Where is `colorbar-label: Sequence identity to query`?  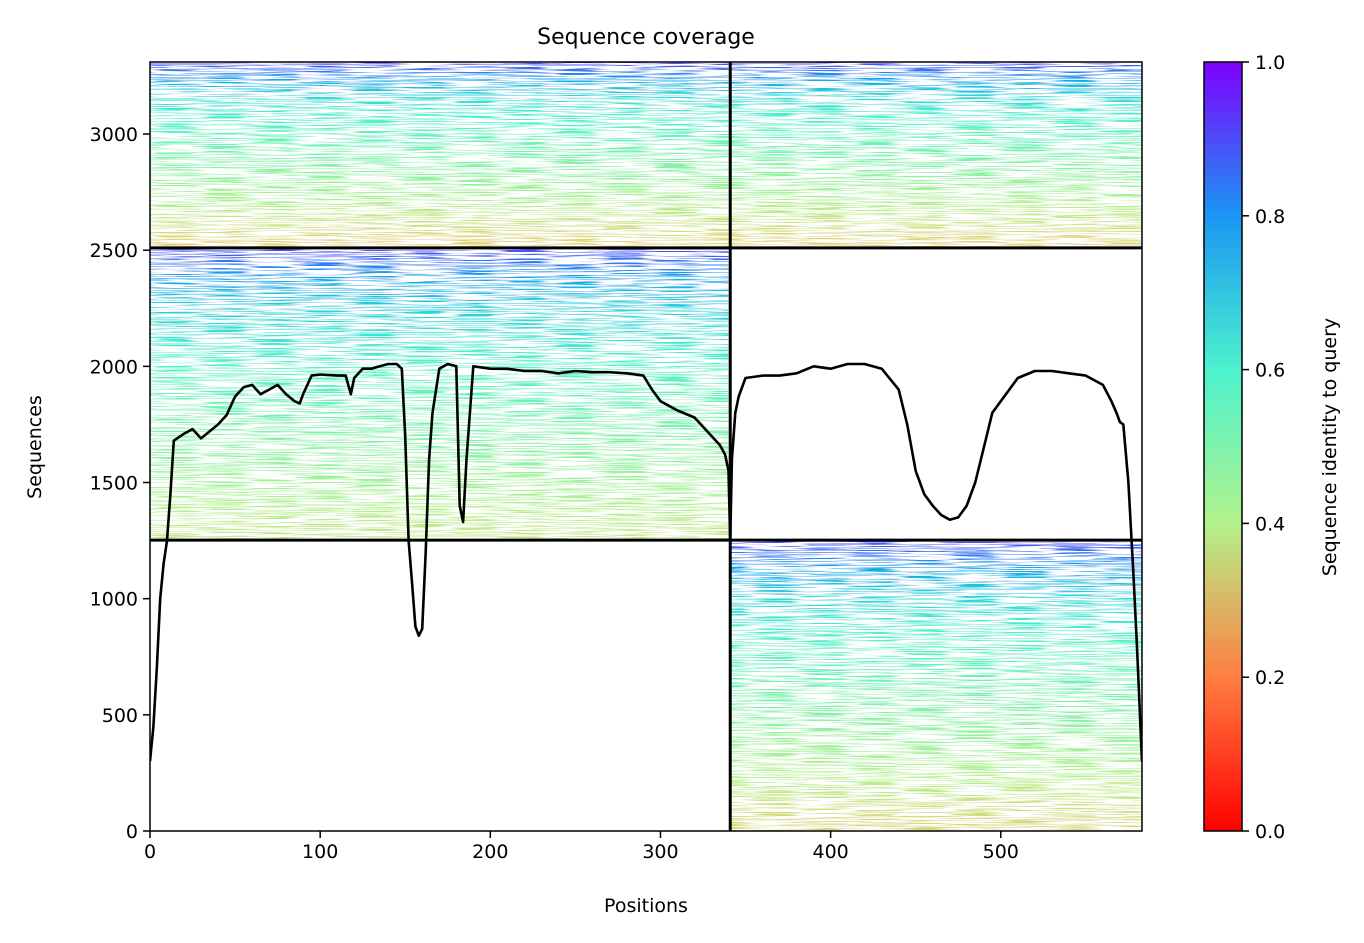 colorbar-label: Sequence identity to query is located at coordinates (1330, 447).